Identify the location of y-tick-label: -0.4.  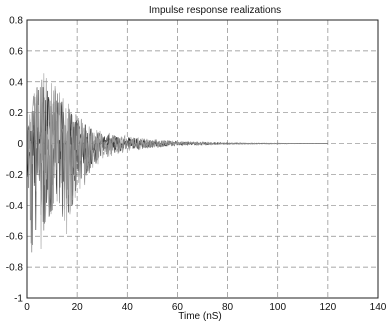
(15, 206).